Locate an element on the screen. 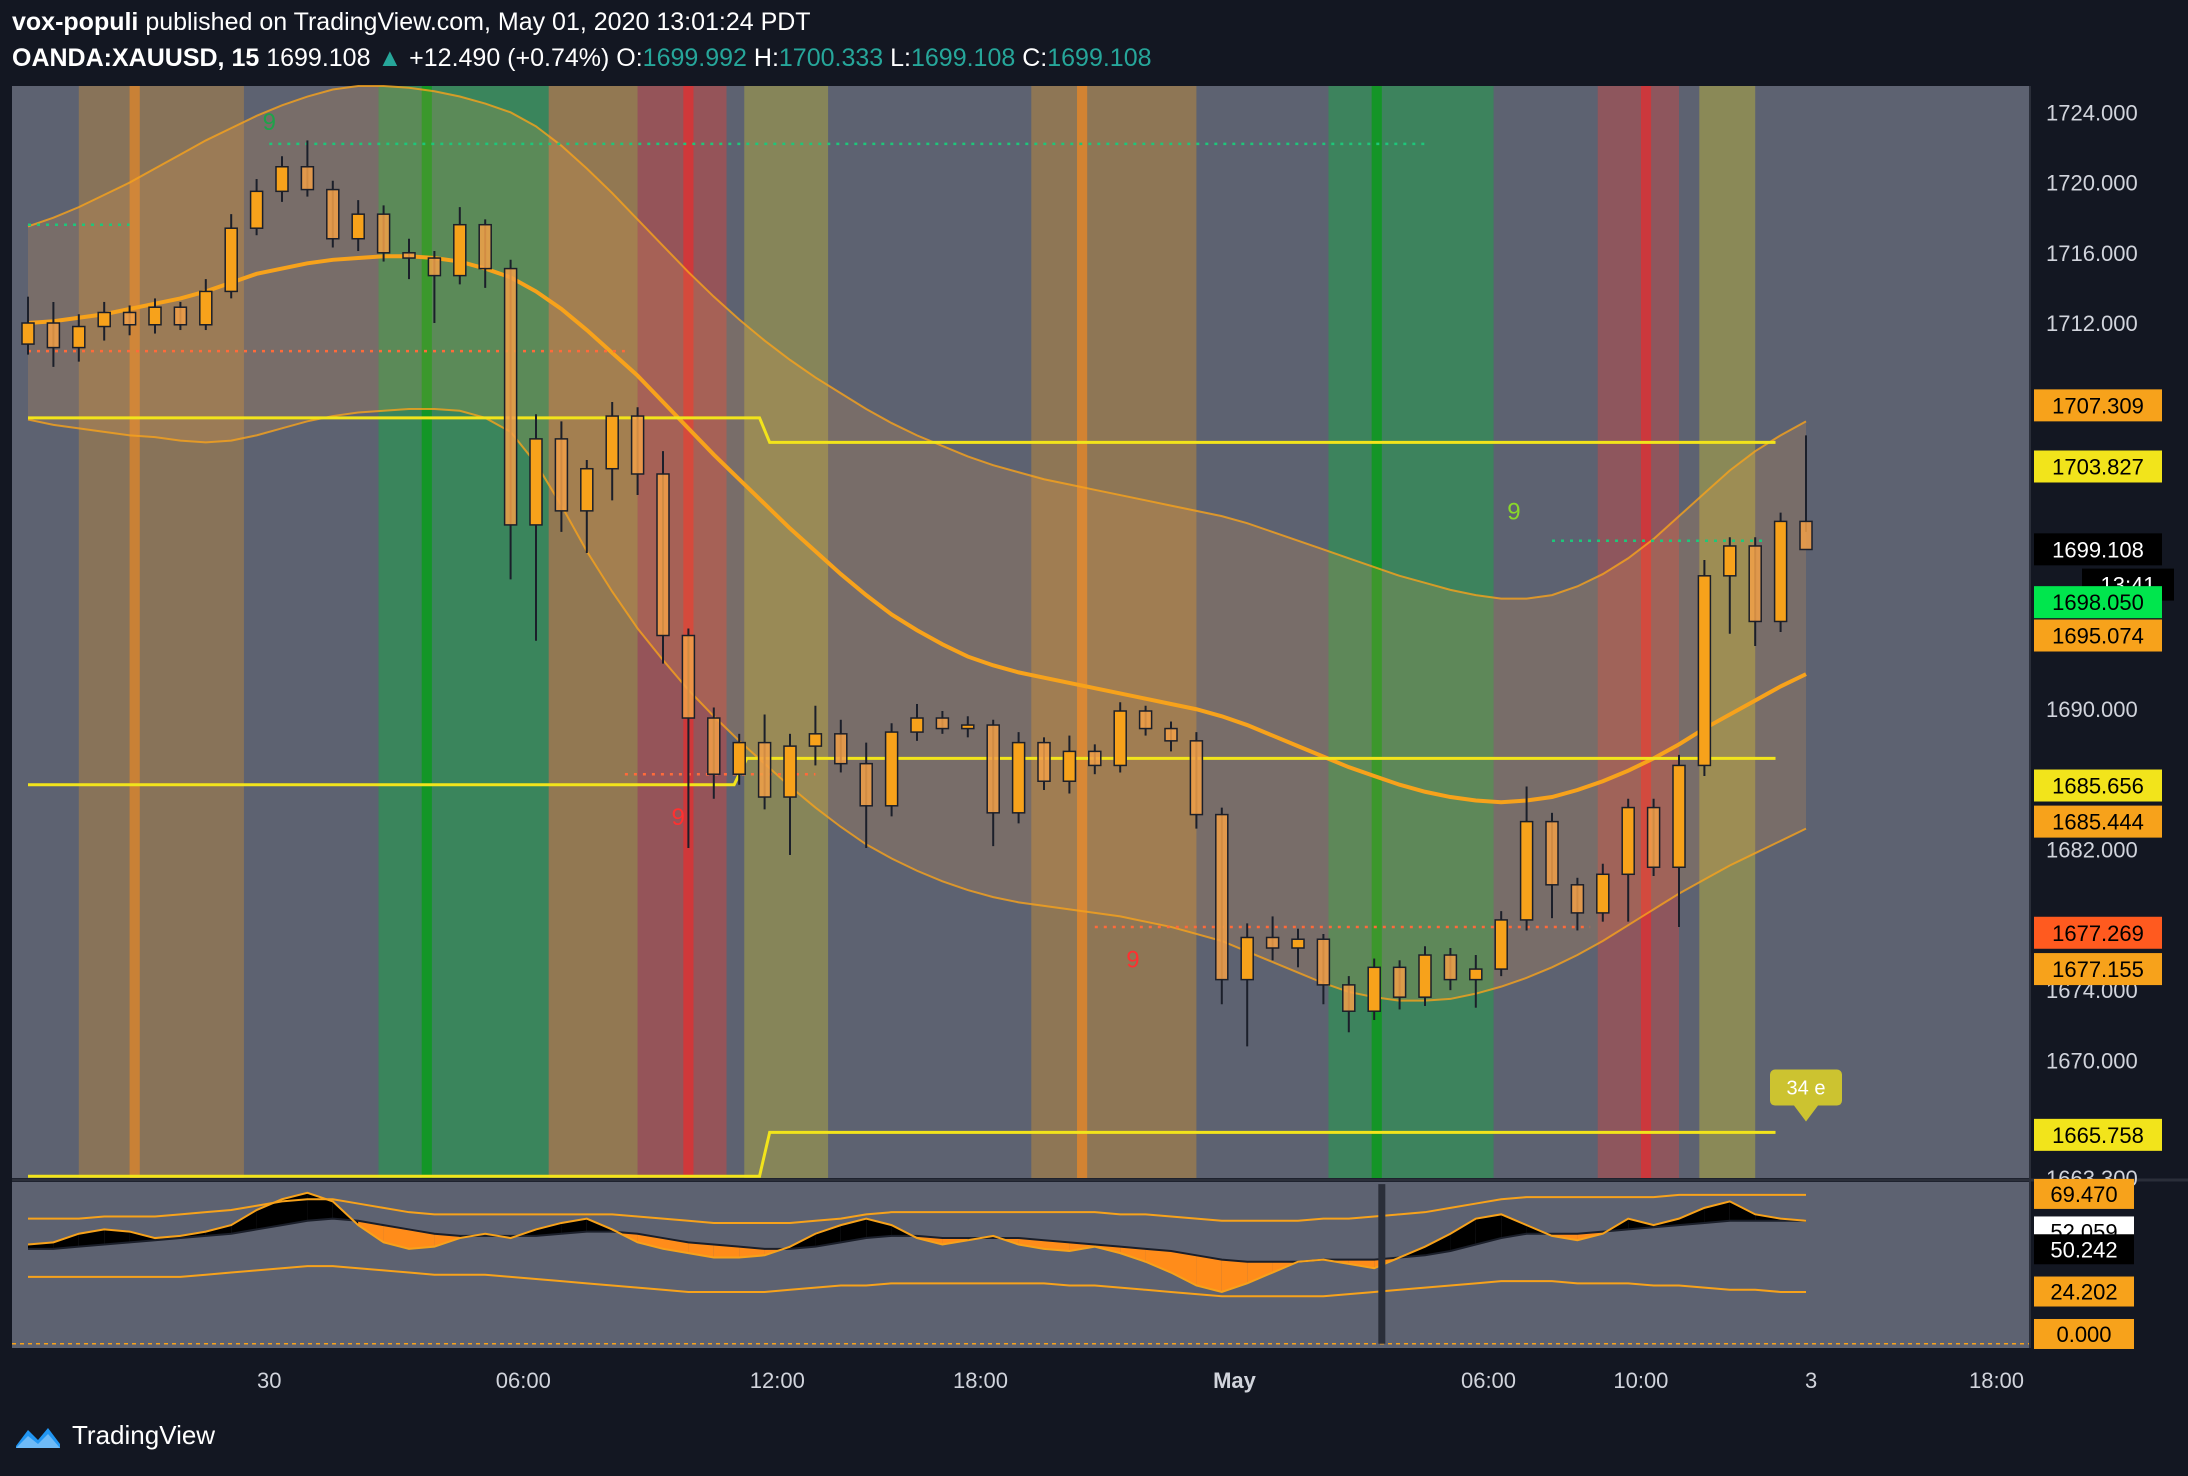 The height and width of the screenshot is (1476, 2188). osc-tag: 0.000 is located at coordinates (2084, 1333).